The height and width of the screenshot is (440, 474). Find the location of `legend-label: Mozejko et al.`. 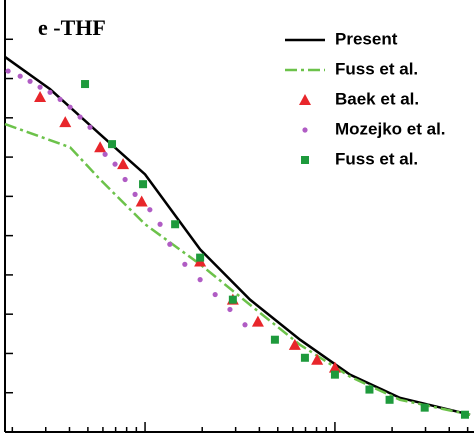

legend-label: Mozejko et al. is located at coordinates (390, 128).